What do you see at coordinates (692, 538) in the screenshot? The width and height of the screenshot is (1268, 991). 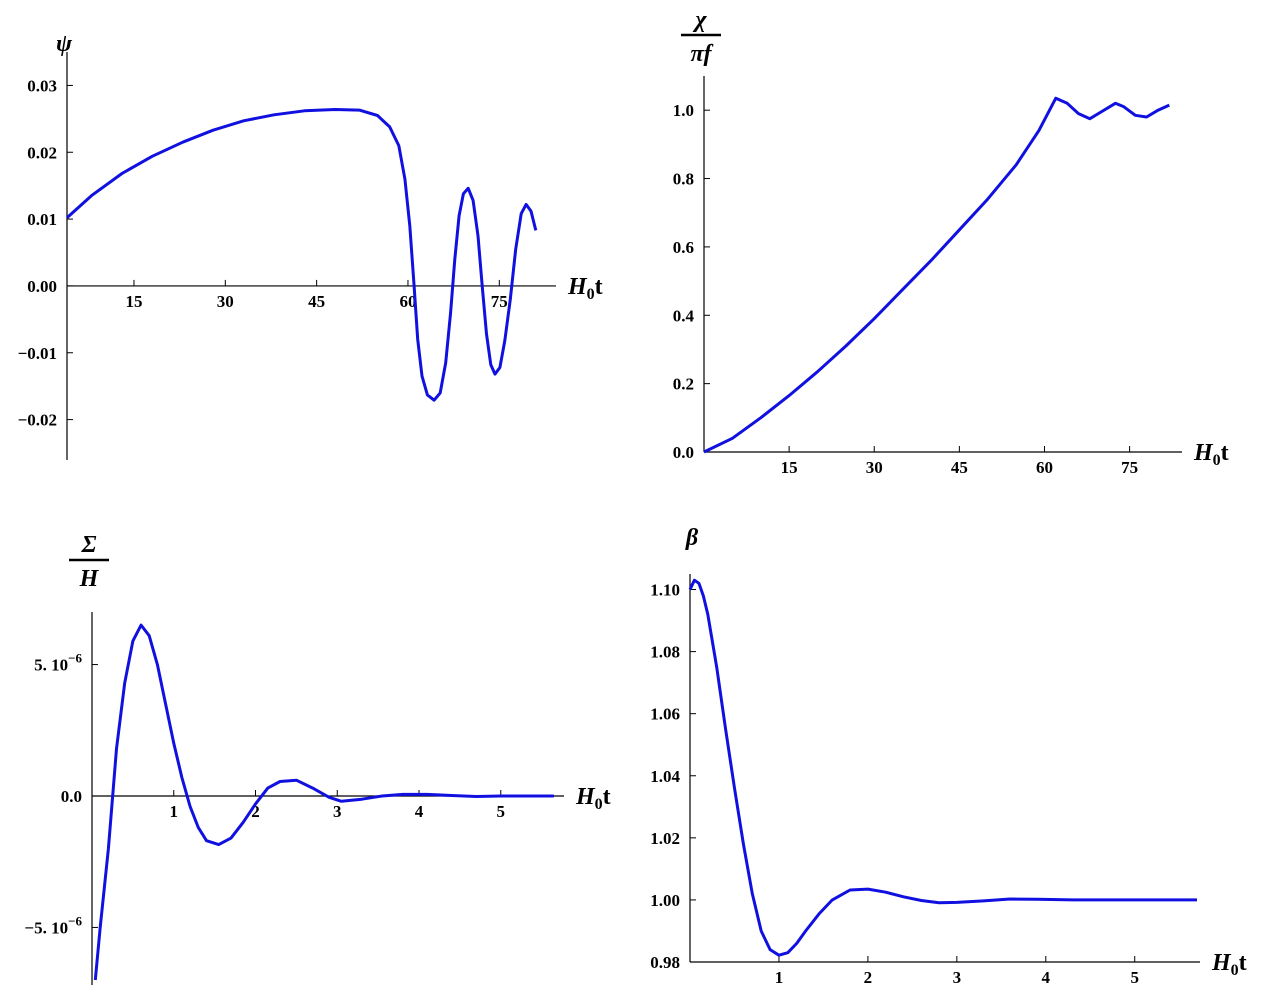 I see `y-axis-label: β` at bounding box center [692, 538].